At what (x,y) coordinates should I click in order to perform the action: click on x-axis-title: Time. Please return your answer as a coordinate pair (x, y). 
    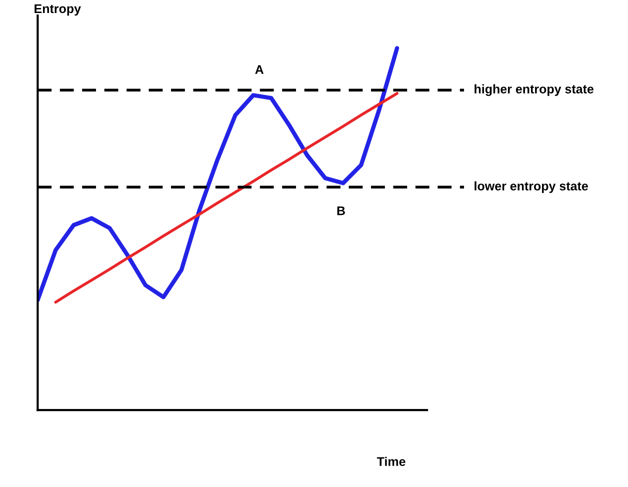
    Looking at the image, I should click on (391, 461).